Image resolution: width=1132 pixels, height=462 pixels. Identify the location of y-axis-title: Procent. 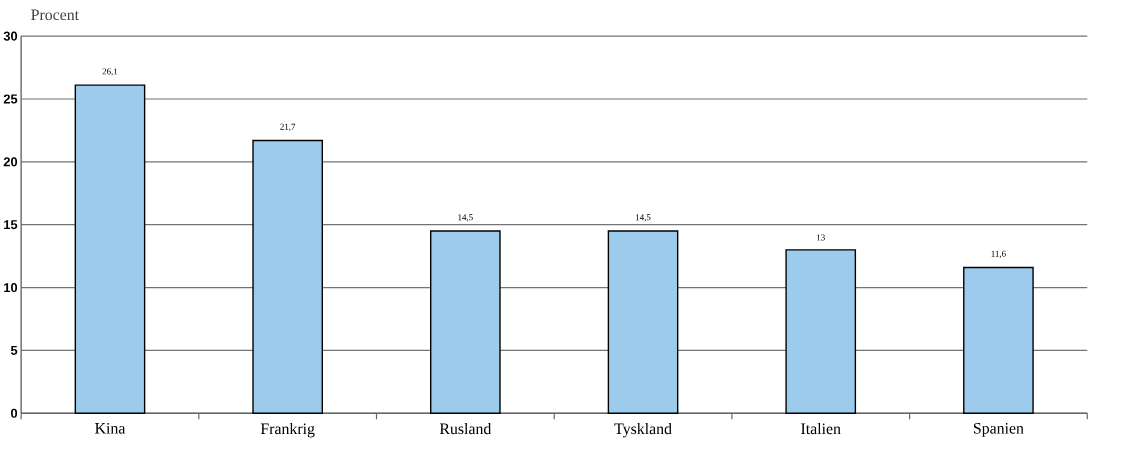
(55, 14).